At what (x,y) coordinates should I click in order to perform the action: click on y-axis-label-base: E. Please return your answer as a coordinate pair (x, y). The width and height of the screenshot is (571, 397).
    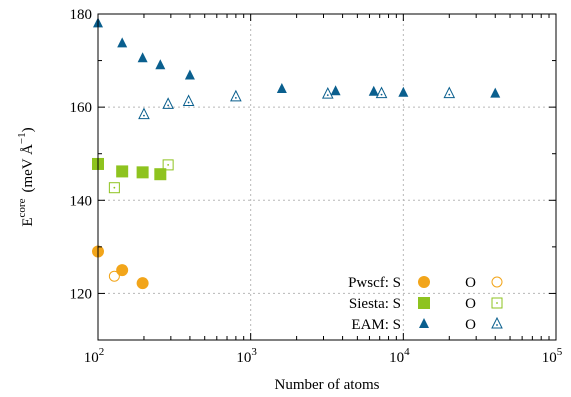
    Looking at the image, I should click on (28, 221).